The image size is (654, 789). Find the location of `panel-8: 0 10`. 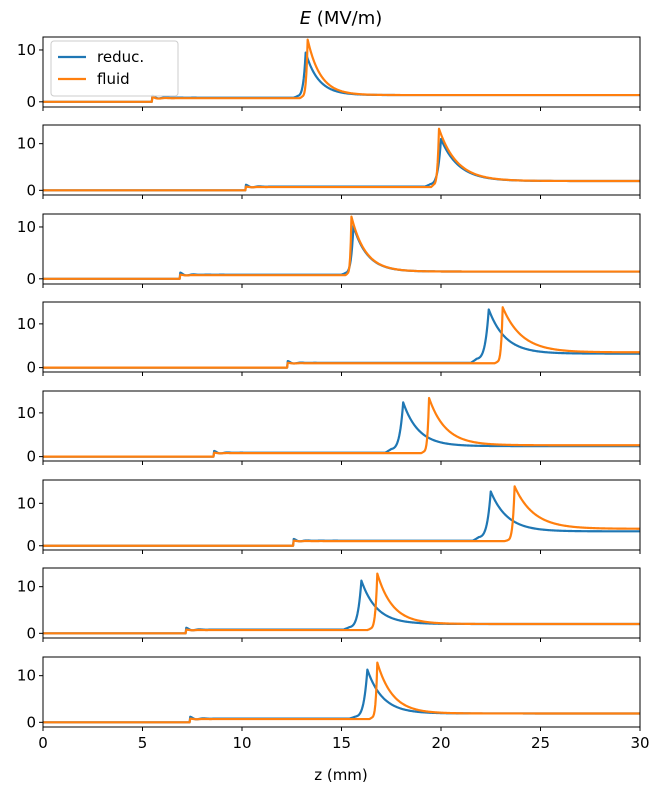

panel-8: 0 10 is located at coordinates (329, 693).